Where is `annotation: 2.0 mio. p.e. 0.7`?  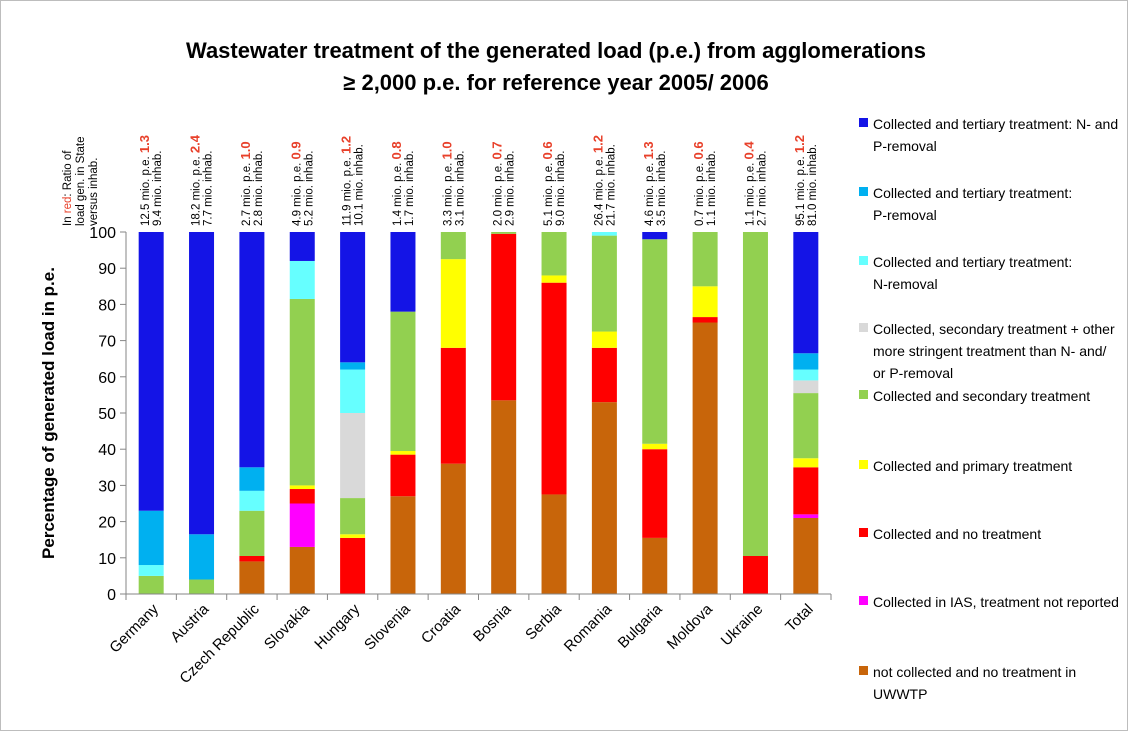
annotation: 2.0 mio. p.e. 0.7 is located at coordinates (497, 183).